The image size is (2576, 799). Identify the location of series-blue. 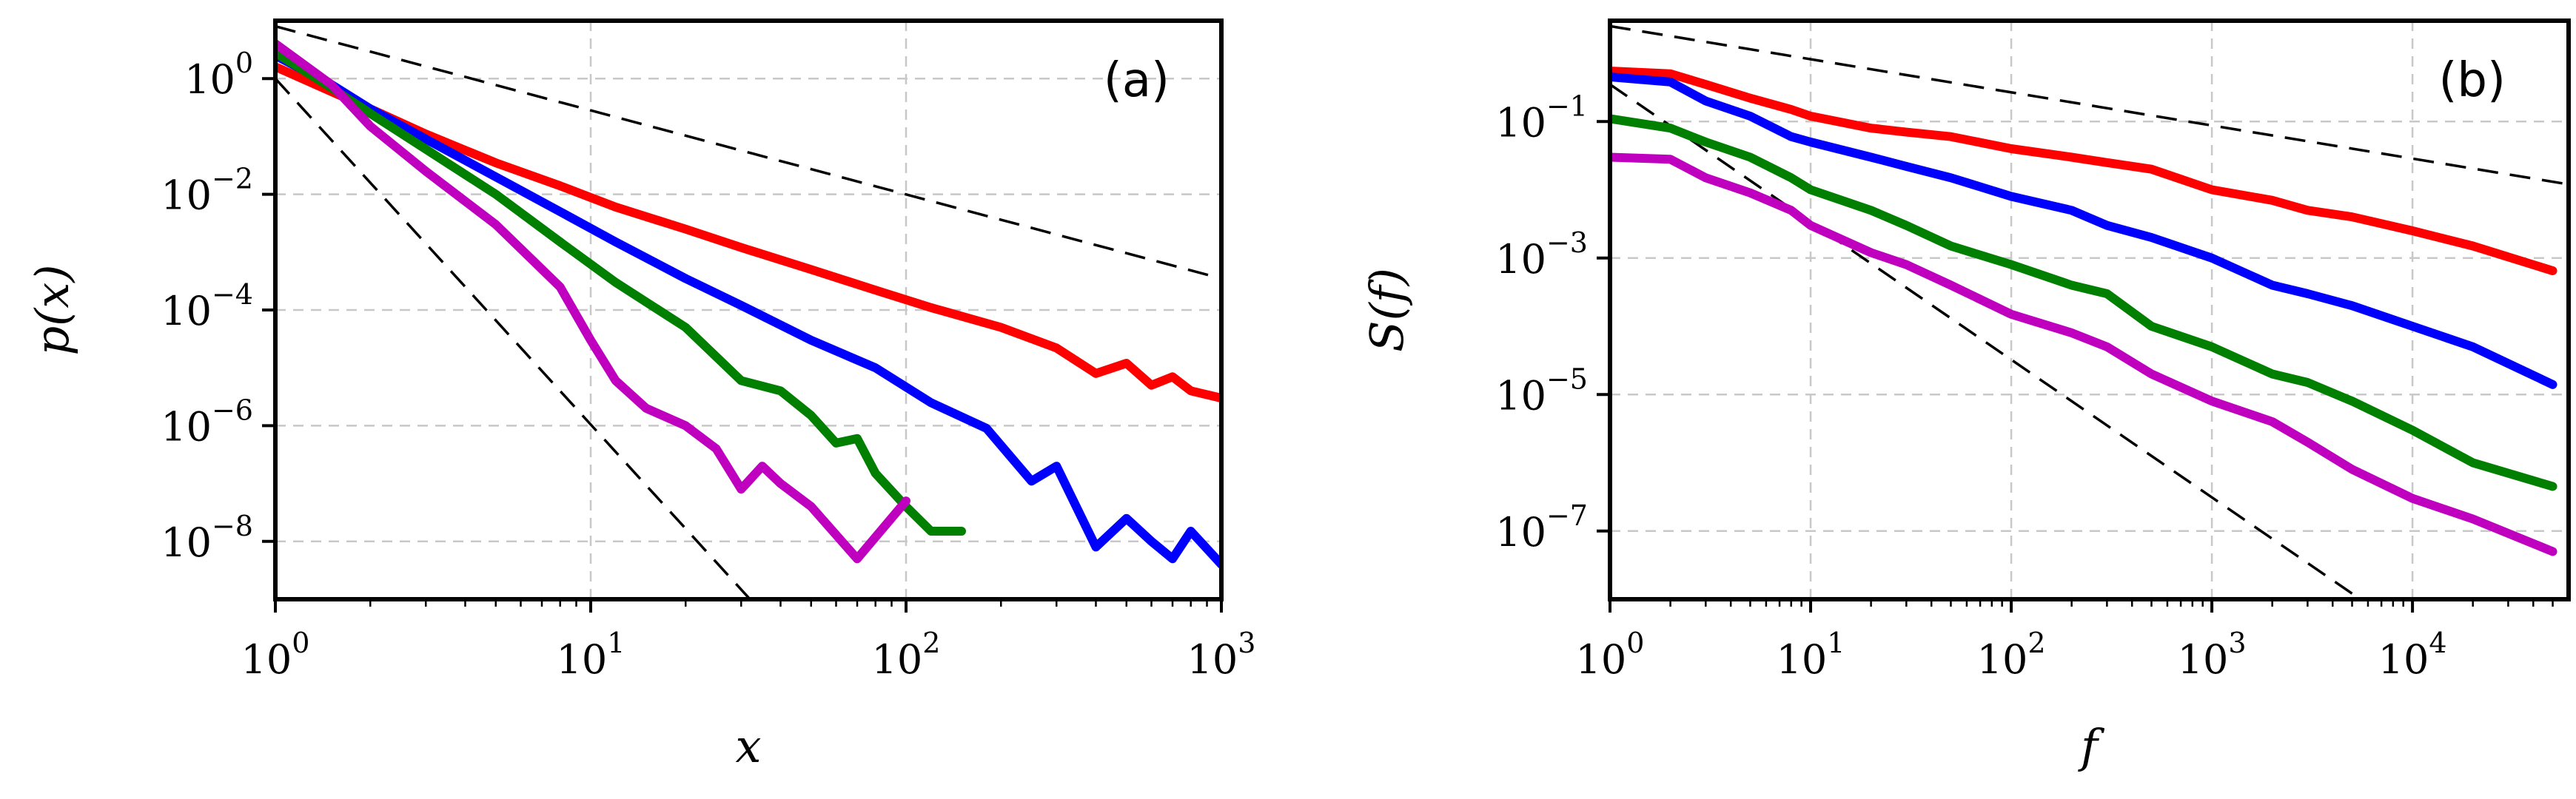
(2083, 231).